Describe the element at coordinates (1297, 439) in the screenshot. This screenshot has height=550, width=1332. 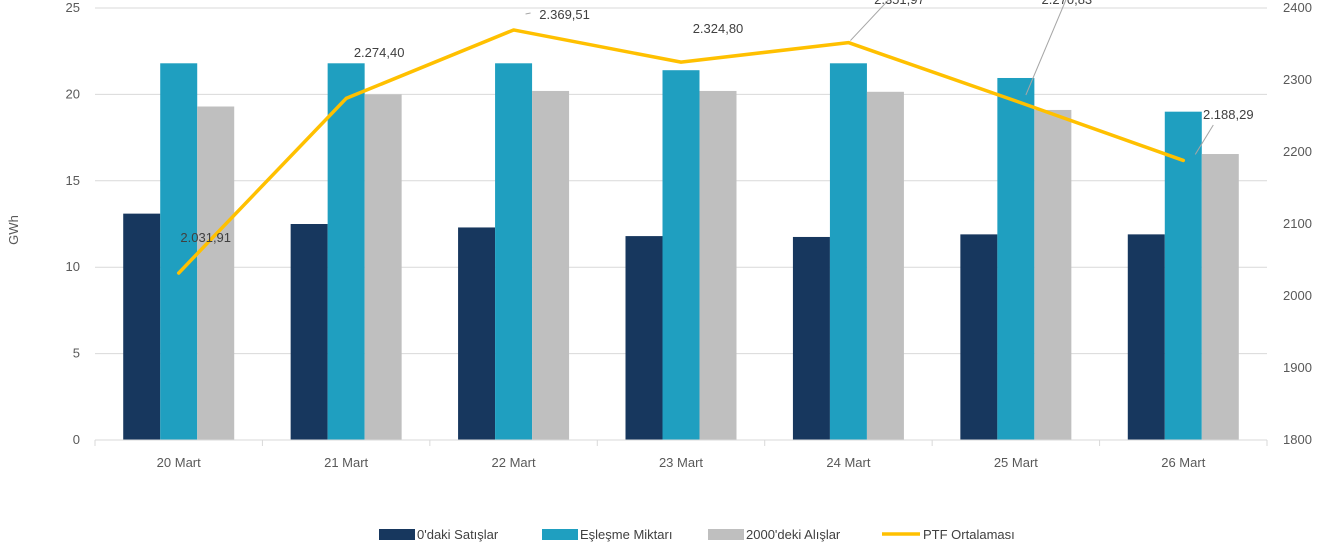
I see `y-right-tick-label: 1800` at that location.